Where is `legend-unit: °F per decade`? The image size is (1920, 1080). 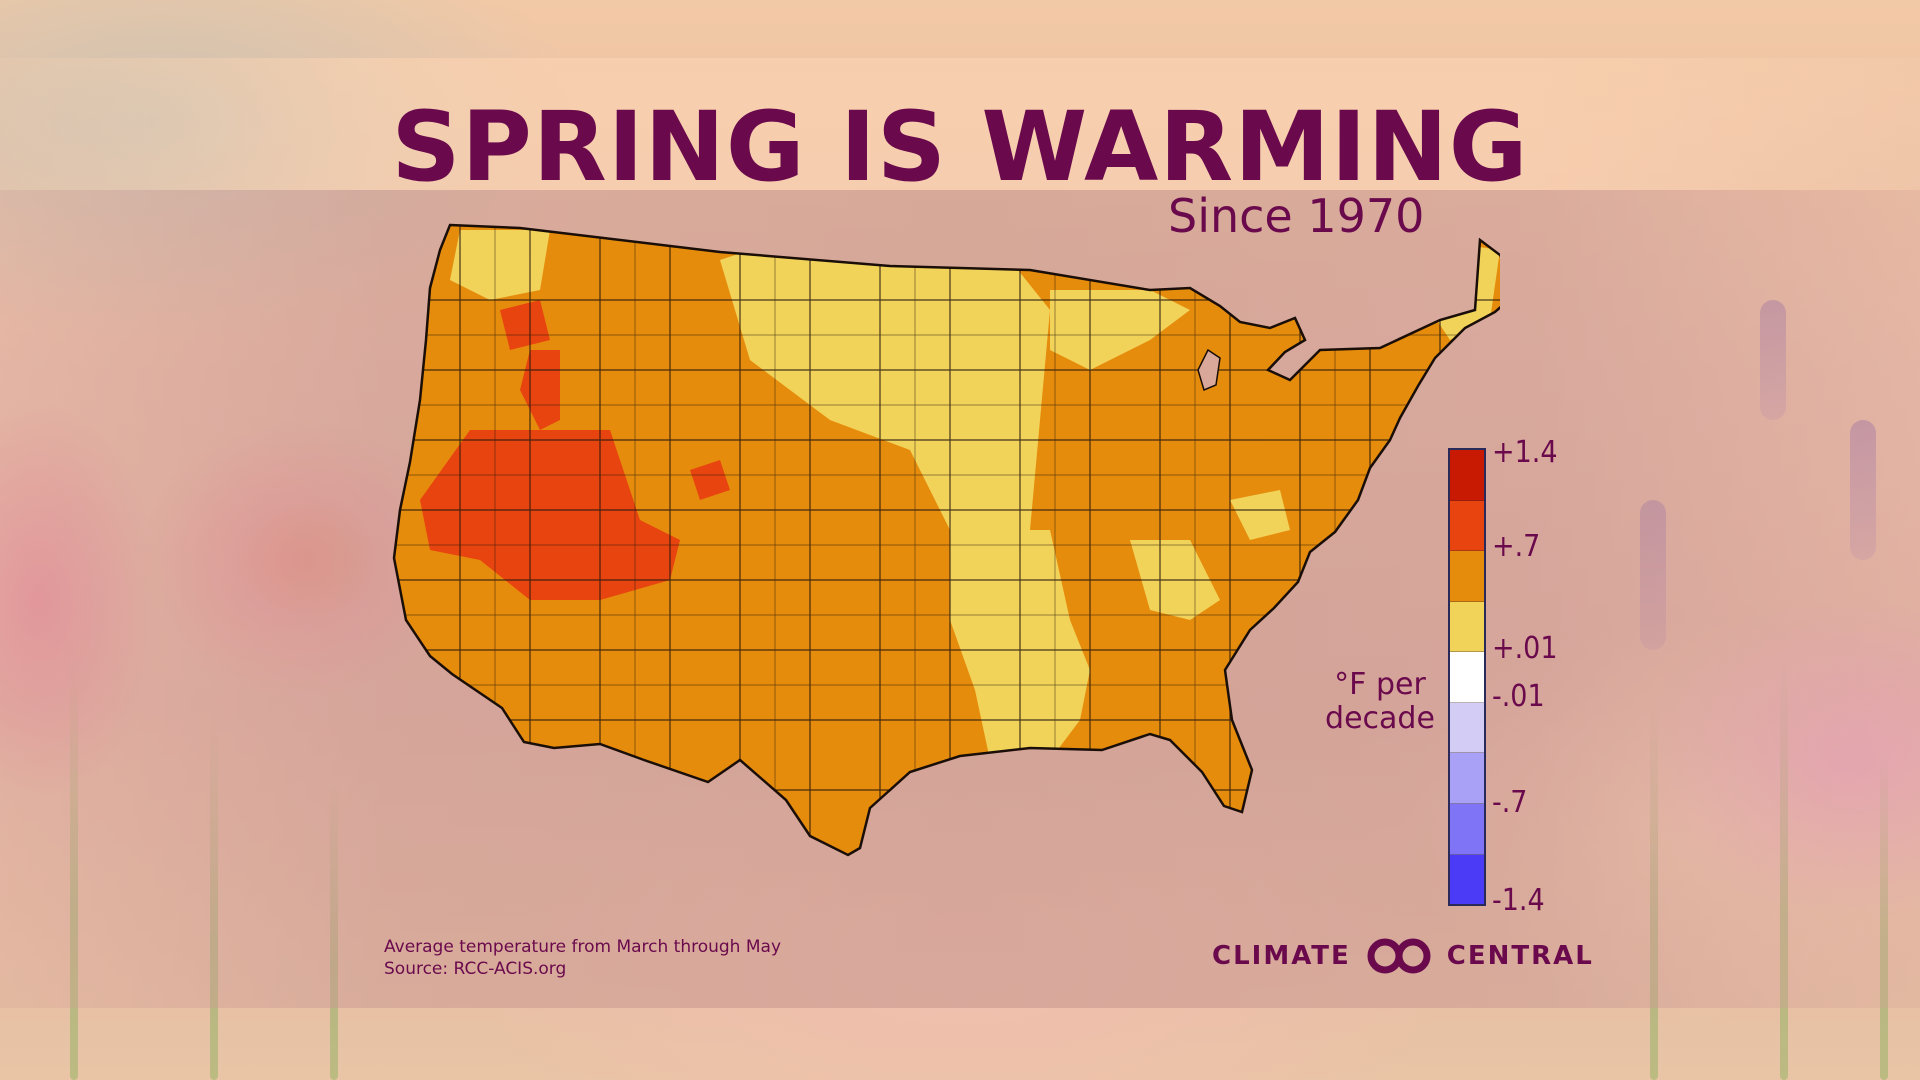 legend-unit: °F per decade is located at coordinates (1380, 702).